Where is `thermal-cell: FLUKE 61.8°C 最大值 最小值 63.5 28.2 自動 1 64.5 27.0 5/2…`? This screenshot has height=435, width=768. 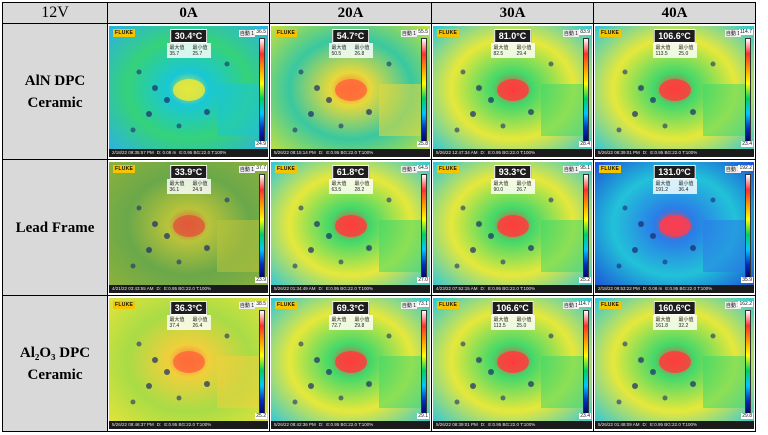
thermal-cell: FLUKE 61.8°C 最大值 最小值 63.5 28.2 自動 1 64.5 27.0 5/2… is located at coordinates (350, 227).